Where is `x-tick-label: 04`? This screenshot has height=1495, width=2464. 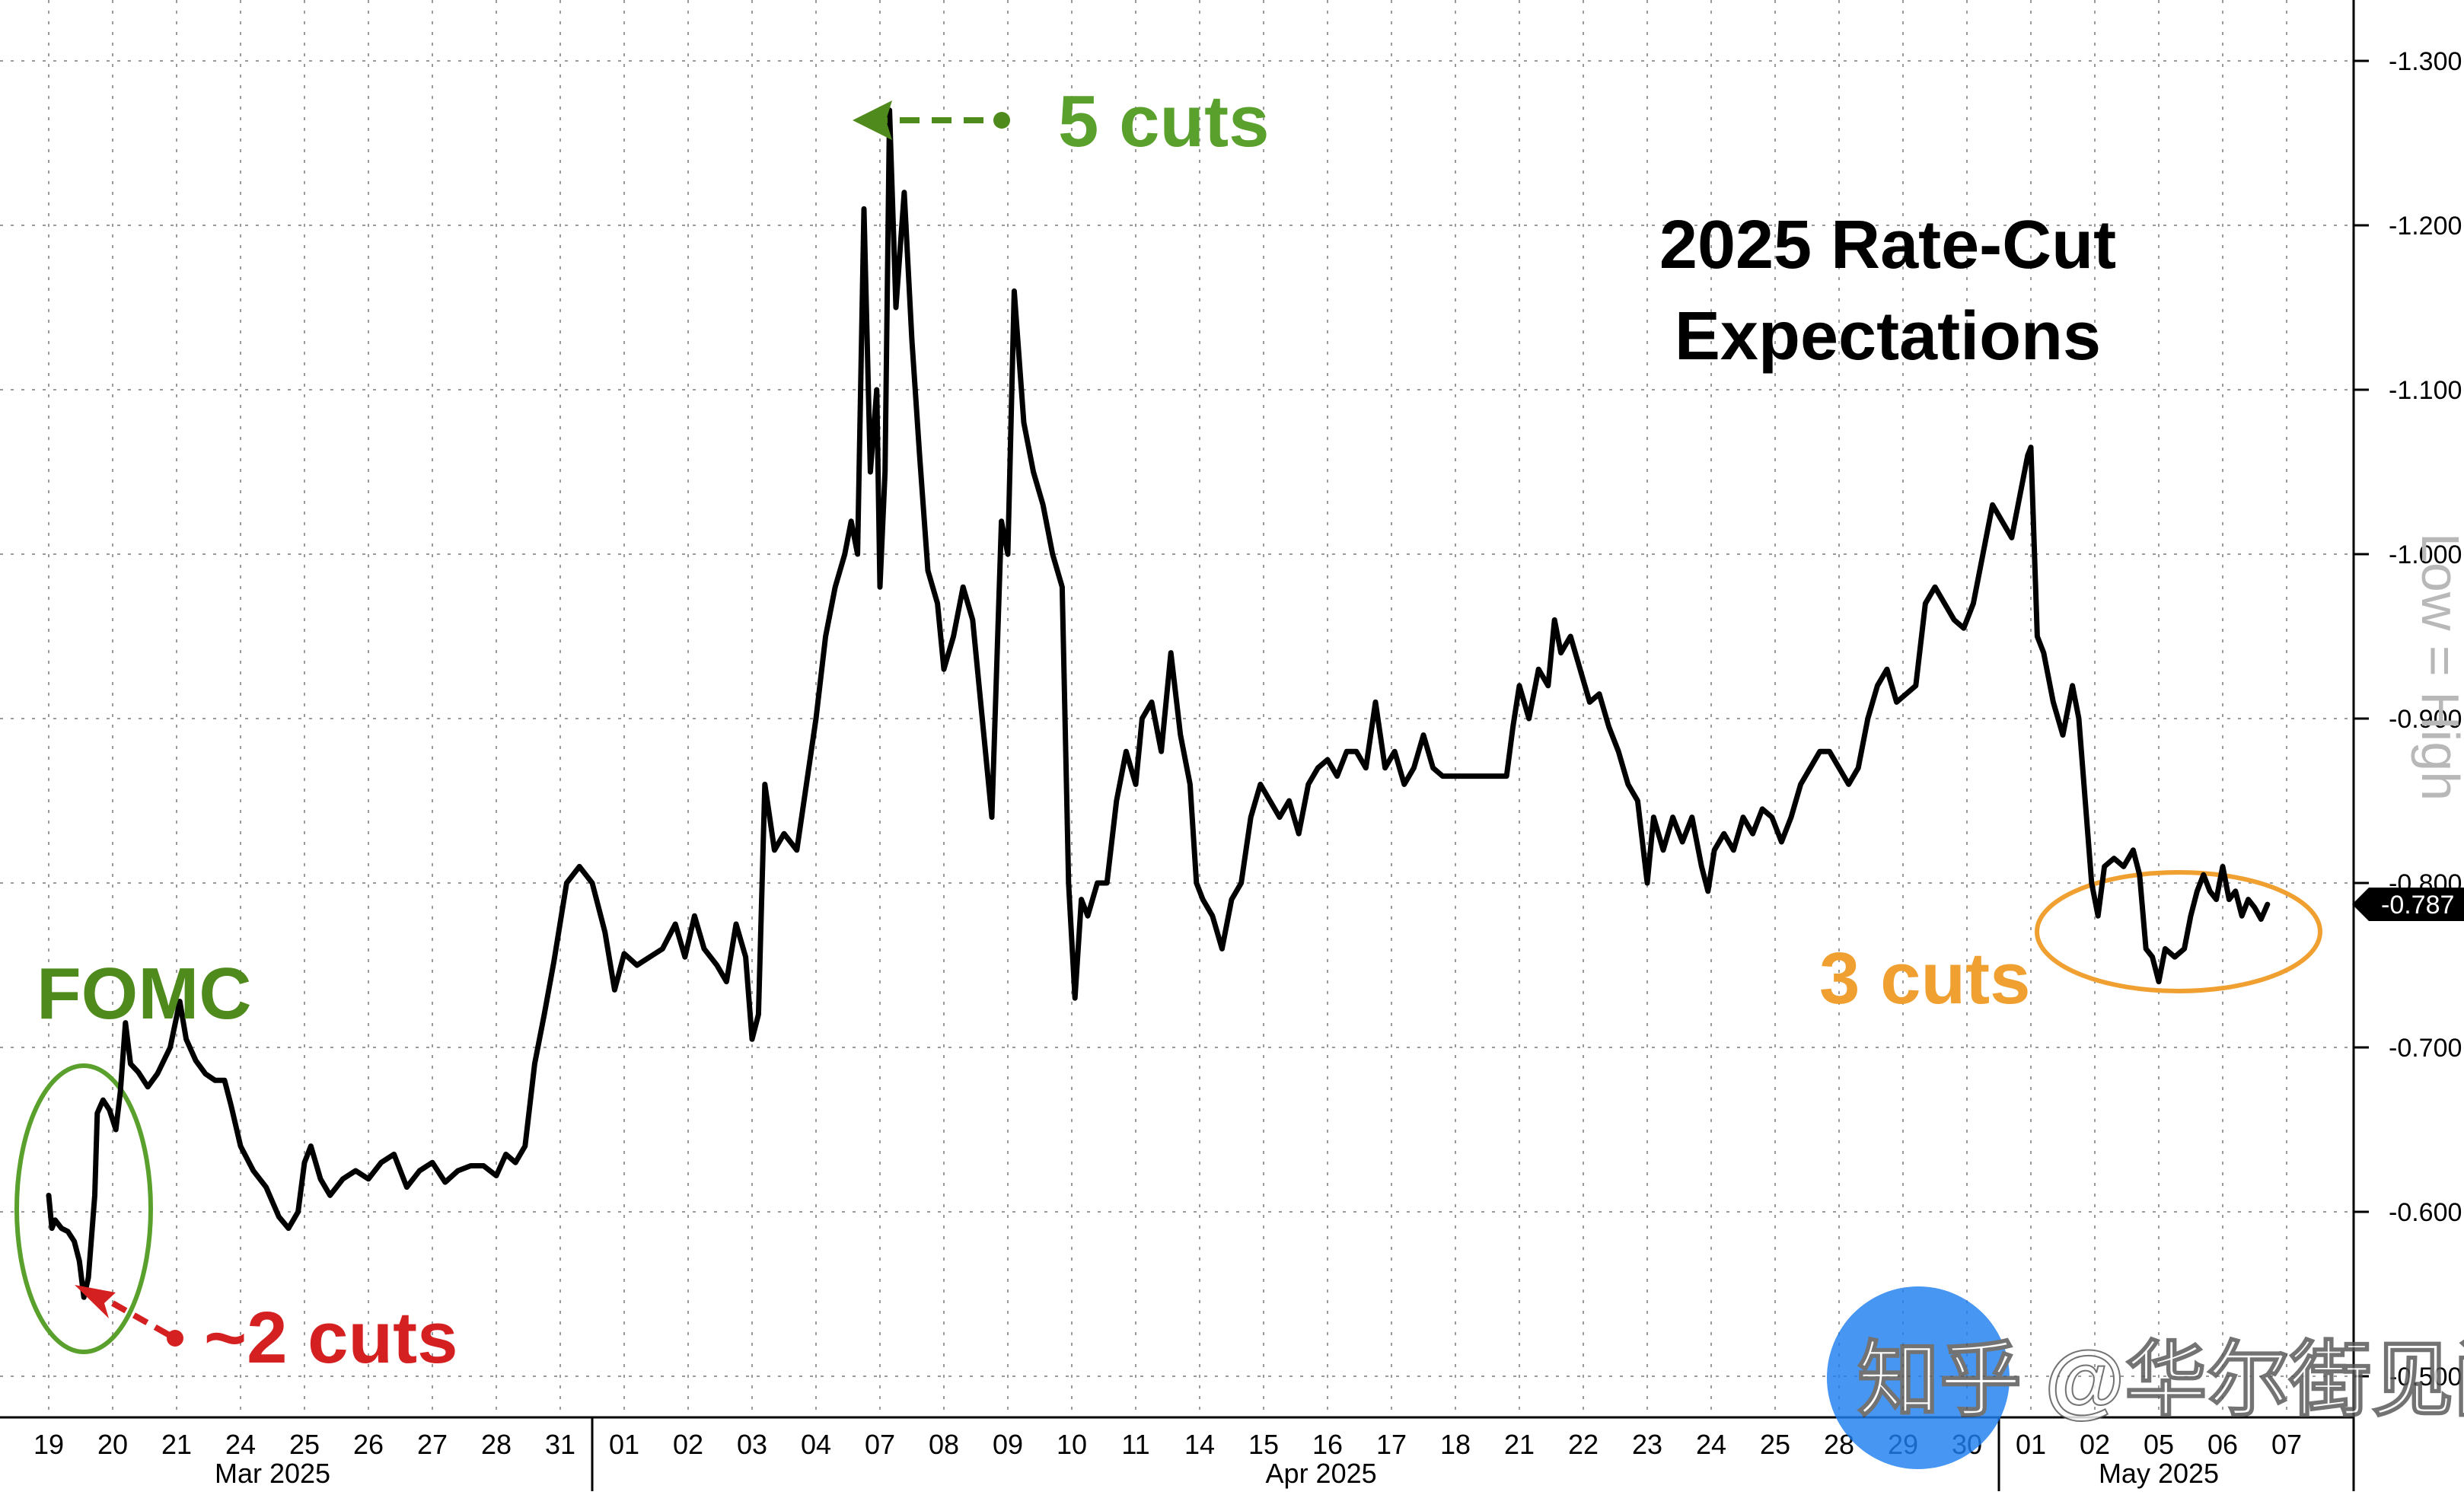 x-tick-label: 04 is located at coordinates (816, 1445).